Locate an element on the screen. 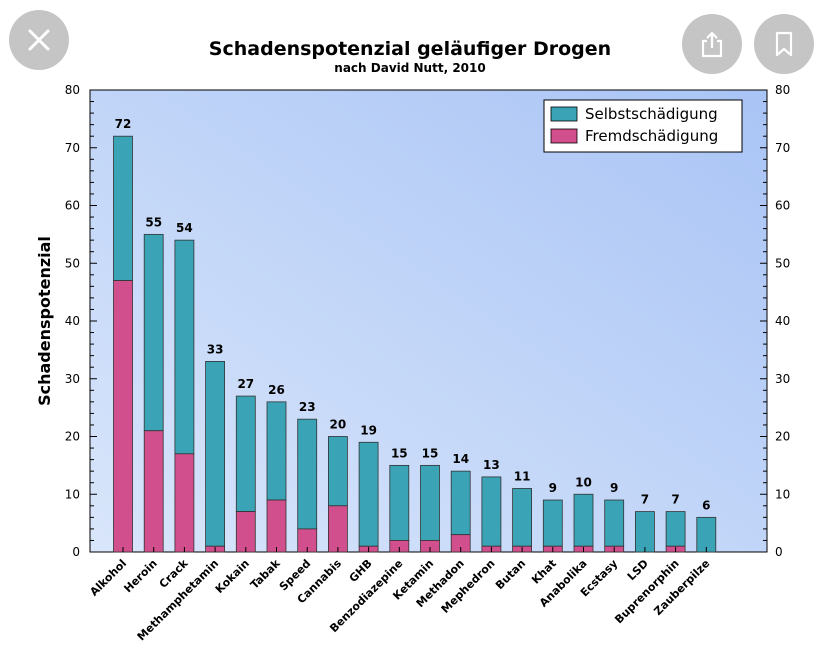 The width and height of the screenshot is (828, 650). y-axis-right: 0 10 20 30 40 50 60 70 80 is located at coordinates (775, 321).